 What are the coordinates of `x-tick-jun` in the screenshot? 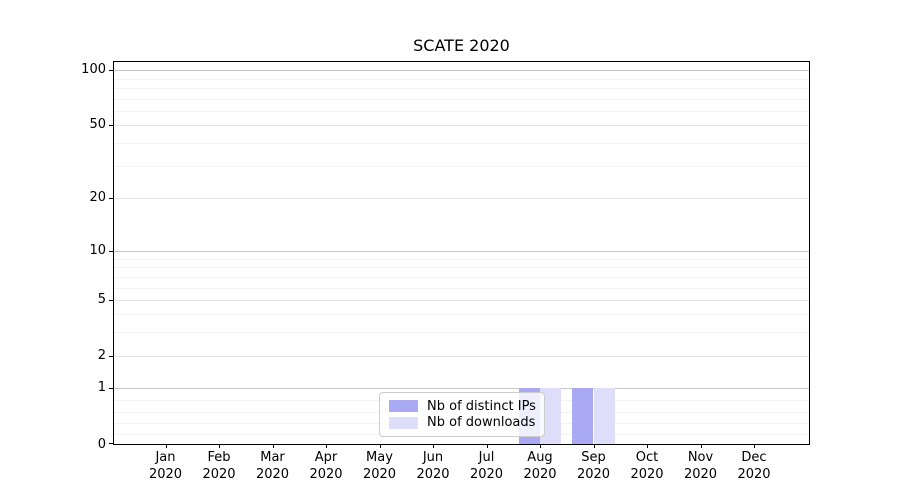 It's located at (434, 446).